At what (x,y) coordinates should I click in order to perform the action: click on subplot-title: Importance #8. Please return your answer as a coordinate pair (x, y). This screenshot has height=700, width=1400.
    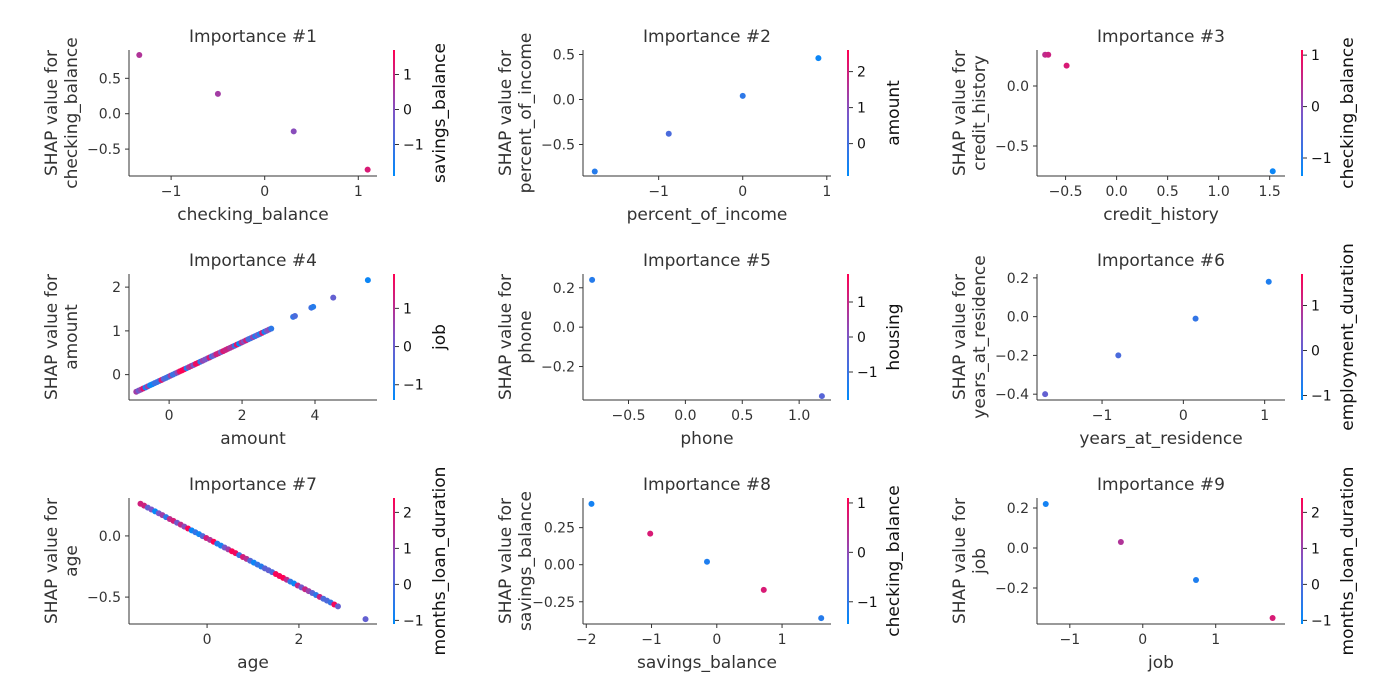
    Looking at the image, I should click on (707, 485).